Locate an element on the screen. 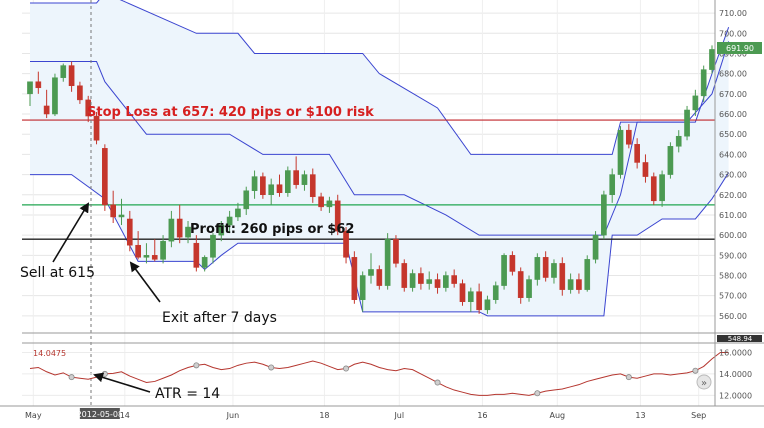  date-cursor-badge is located at coordinates (99, 413).